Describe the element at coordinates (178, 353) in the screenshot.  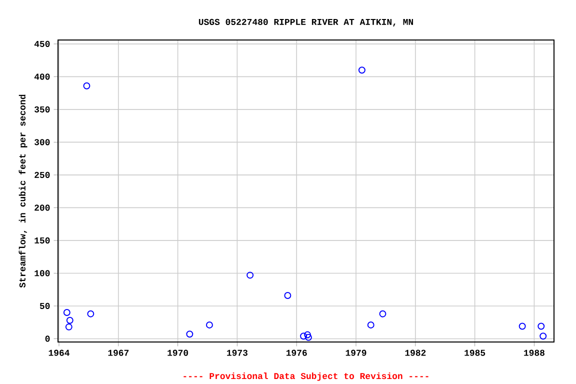
I see `x-tick-label: 1970` at that location.